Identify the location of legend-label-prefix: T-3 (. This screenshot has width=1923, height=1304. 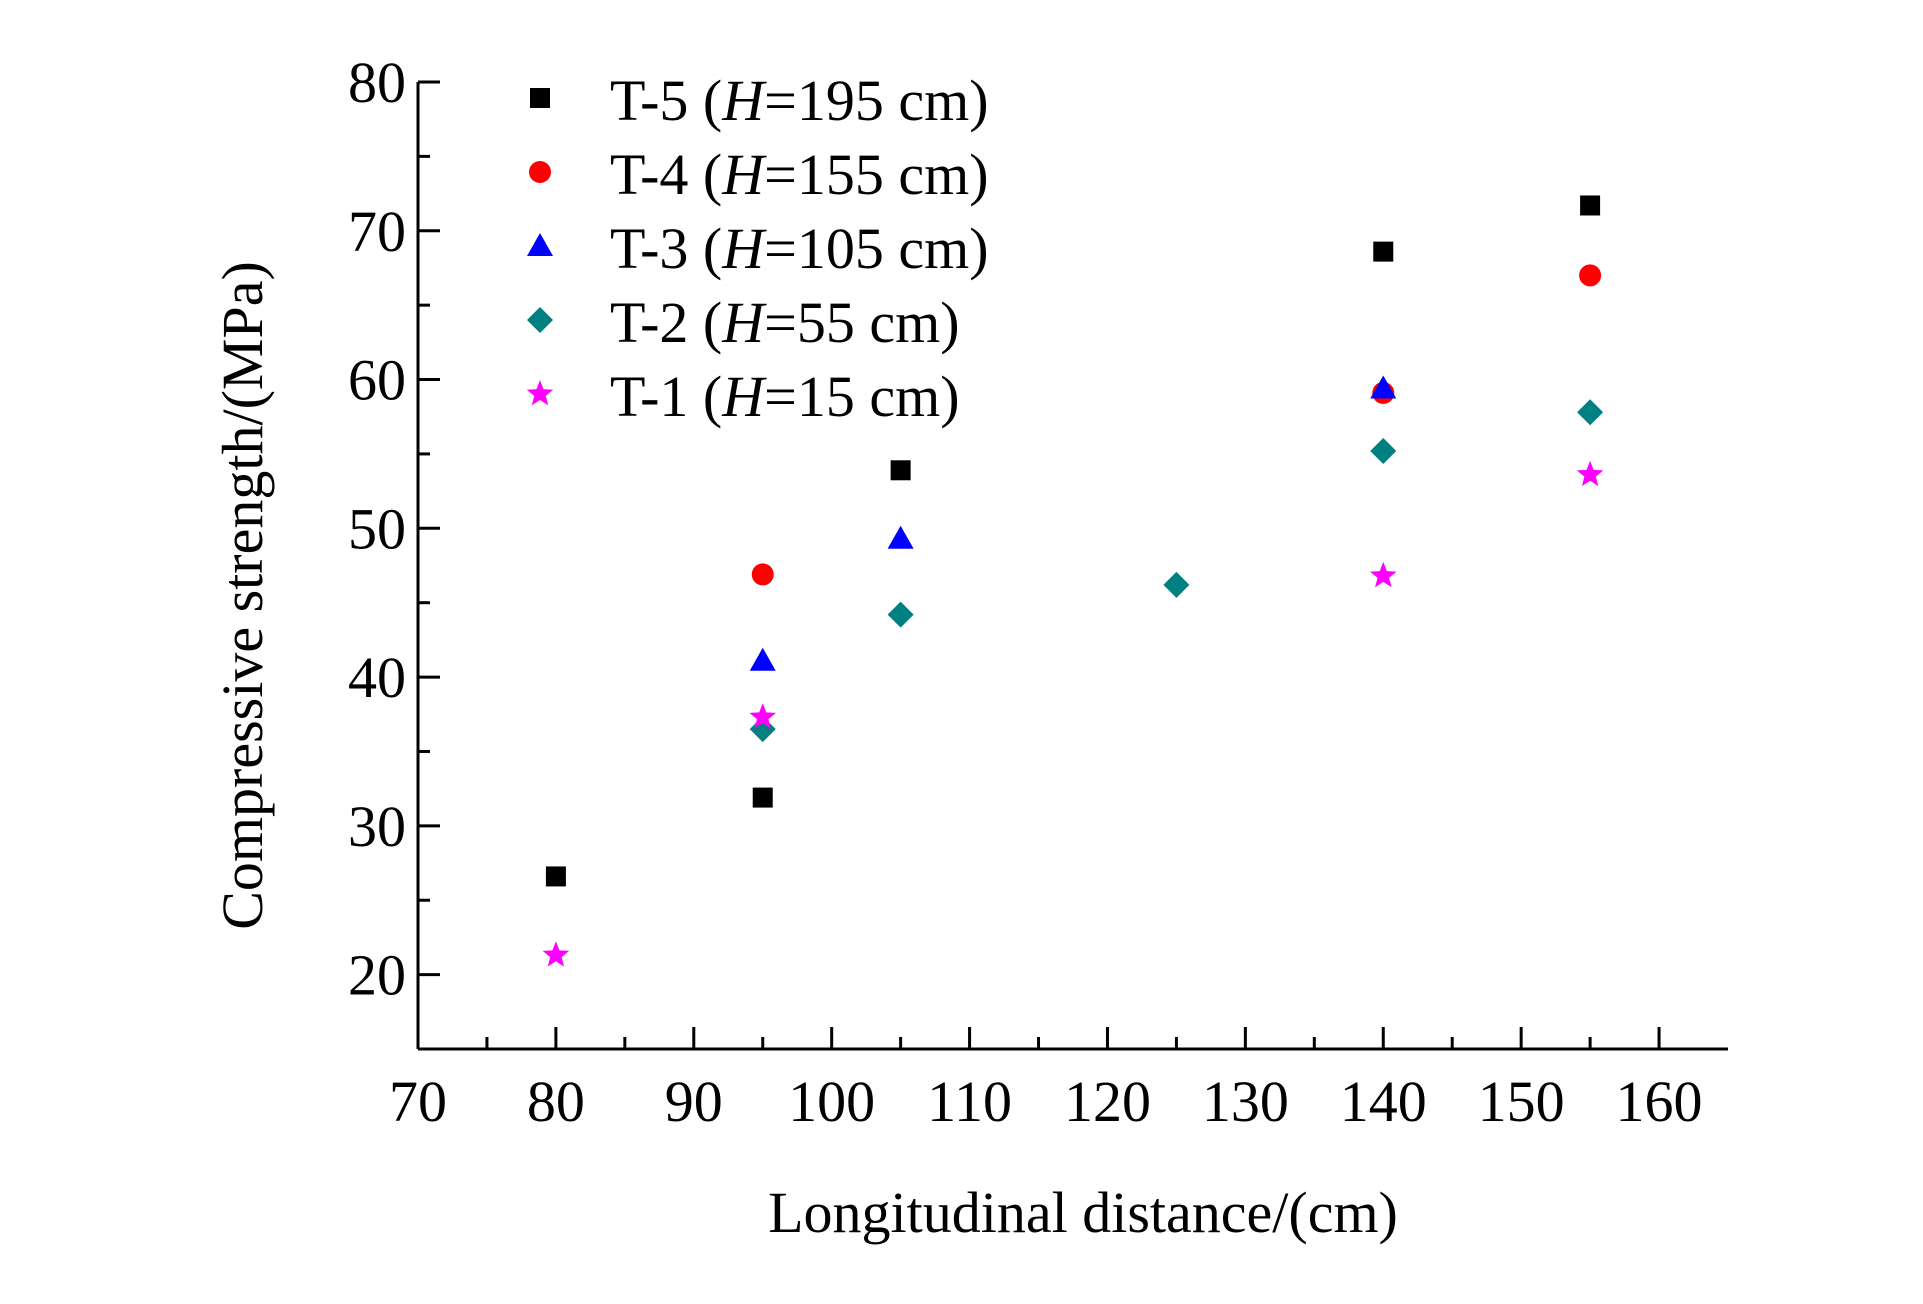
(666, 248).